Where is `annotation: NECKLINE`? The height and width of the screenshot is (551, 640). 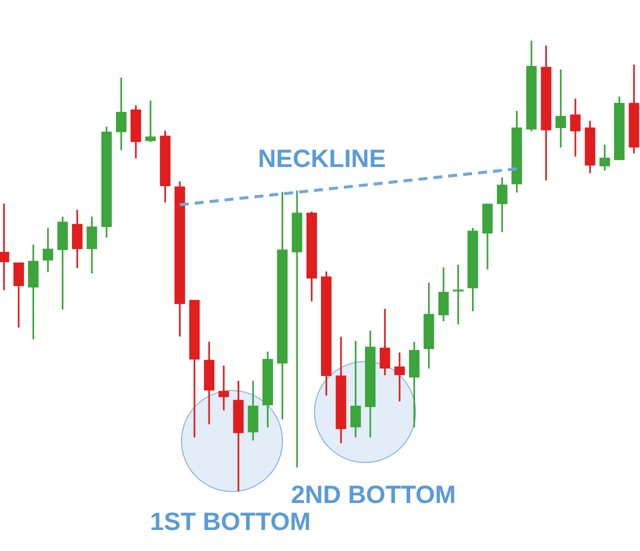
annotation: NECKLINE is located at coordinates (322, 159).